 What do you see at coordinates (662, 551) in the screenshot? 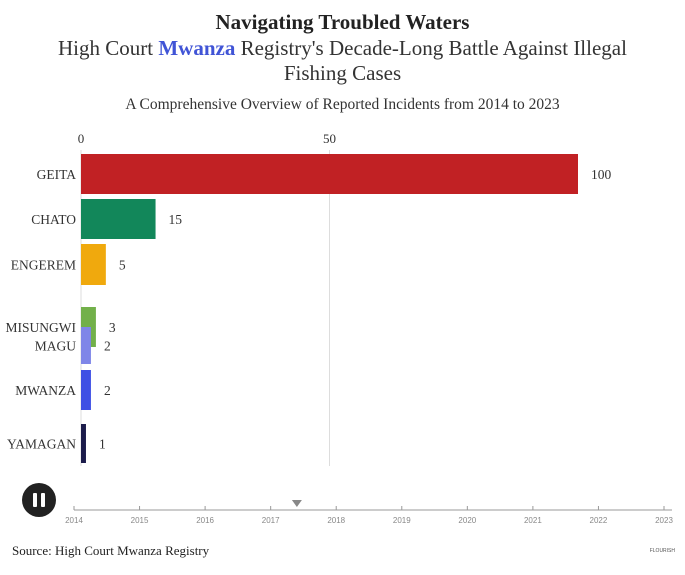
I see `credit-logo: FLOURISH` at bounding box center [662, 551].